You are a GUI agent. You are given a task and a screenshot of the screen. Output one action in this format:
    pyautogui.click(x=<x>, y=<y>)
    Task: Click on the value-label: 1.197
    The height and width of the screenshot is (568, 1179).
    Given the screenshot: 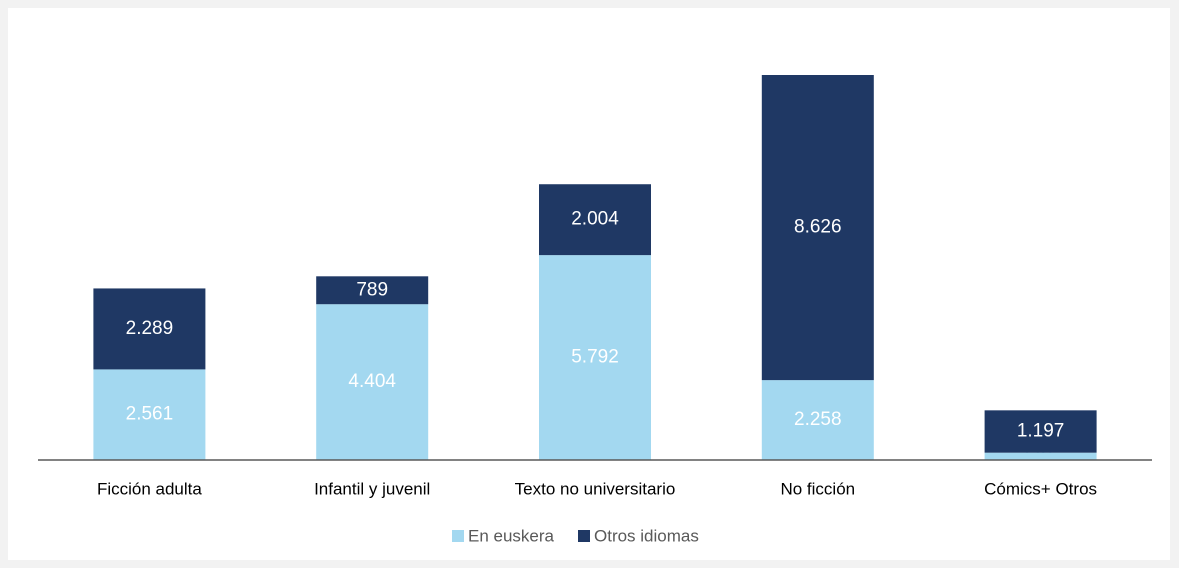 What is the action you would take?
    pyautogui.click(x=1041, y=431)
    